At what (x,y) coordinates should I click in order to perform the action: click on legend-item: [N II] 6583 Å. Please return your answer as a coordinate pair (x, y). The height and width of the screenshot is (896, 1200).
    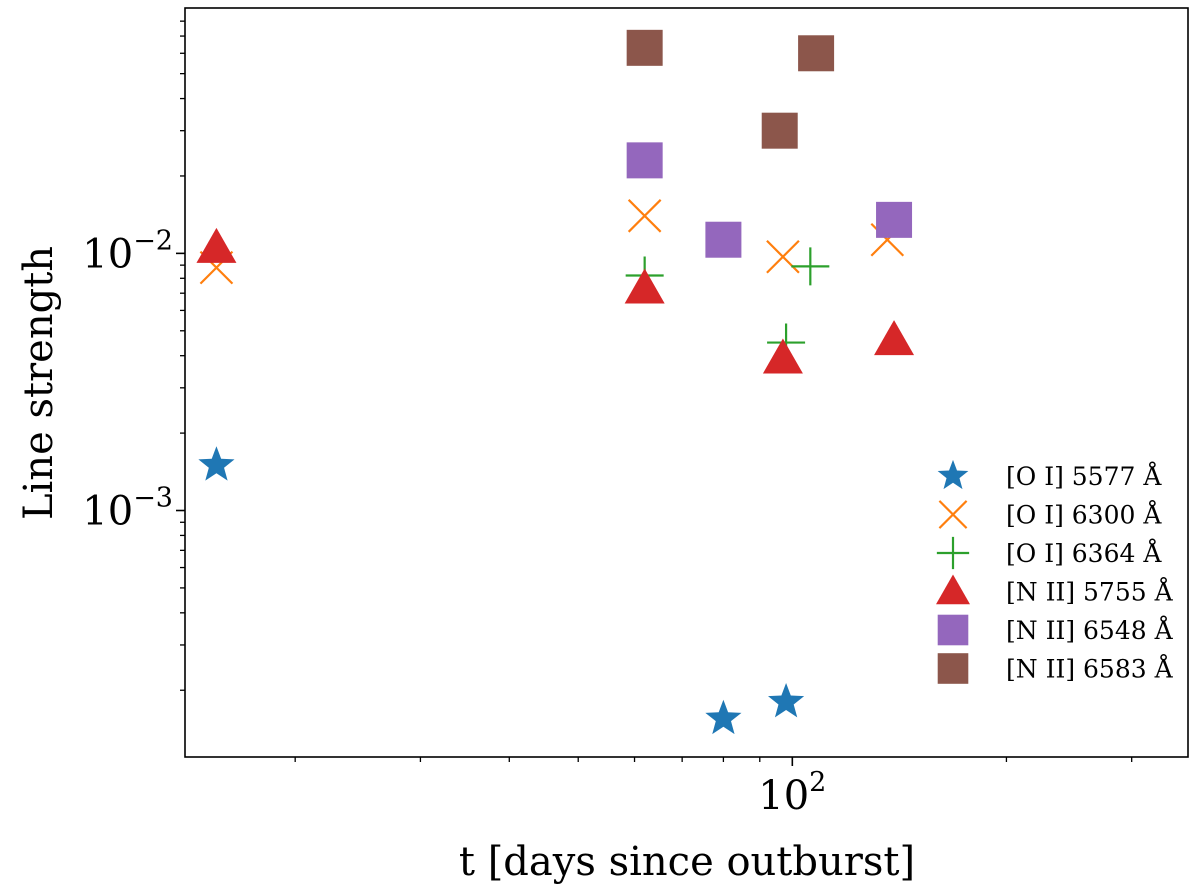
    Looking at the image, I should click on (1055, 668).